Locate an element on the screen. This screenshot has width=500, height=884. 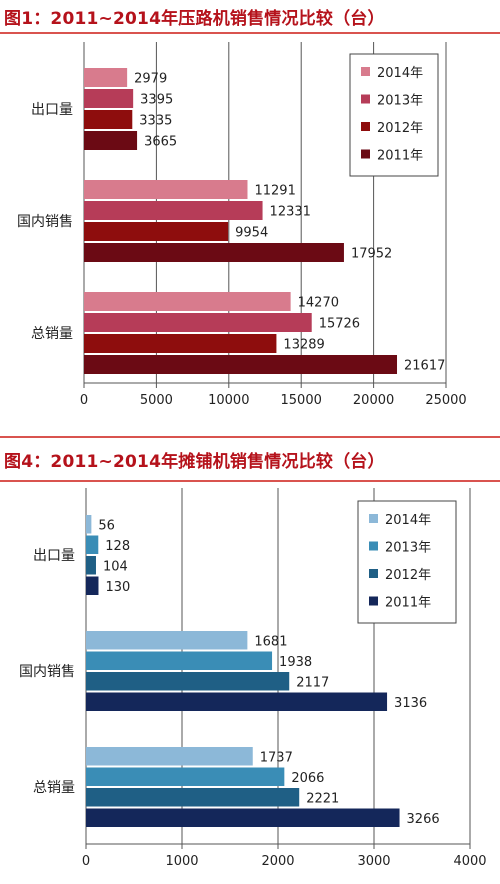
data-label: 3335 is located at coordinates (155, 121).